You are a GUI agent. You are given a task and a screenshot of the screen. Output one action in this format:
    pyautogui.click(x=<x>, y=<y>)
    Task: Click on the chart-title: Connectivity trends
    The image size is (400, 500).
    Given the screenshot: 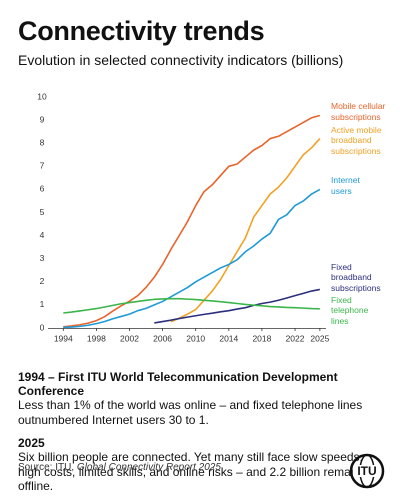 What is the action you would take?
    pyautogui.click(x=141, y=31)
    